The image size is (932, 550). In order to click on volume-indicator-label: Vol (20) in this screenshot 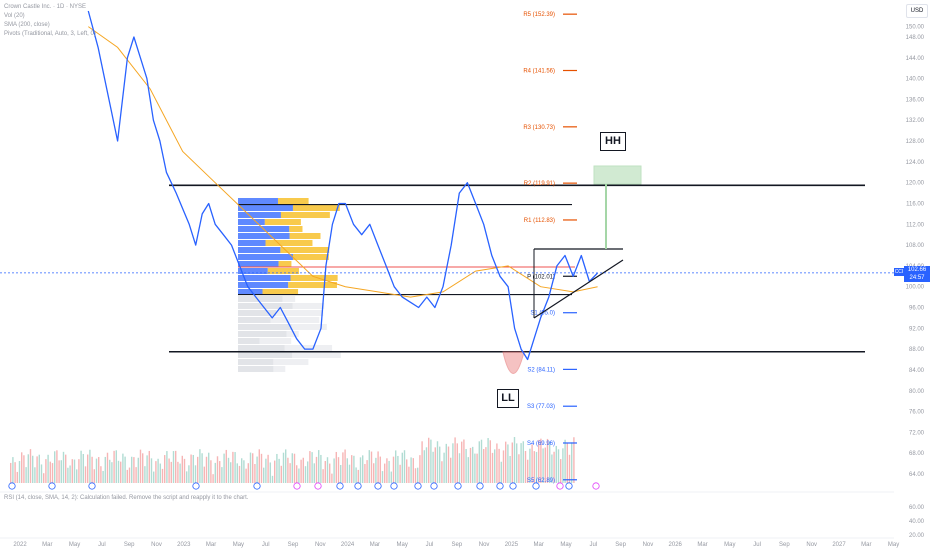, I will do `click(14, 16)`.